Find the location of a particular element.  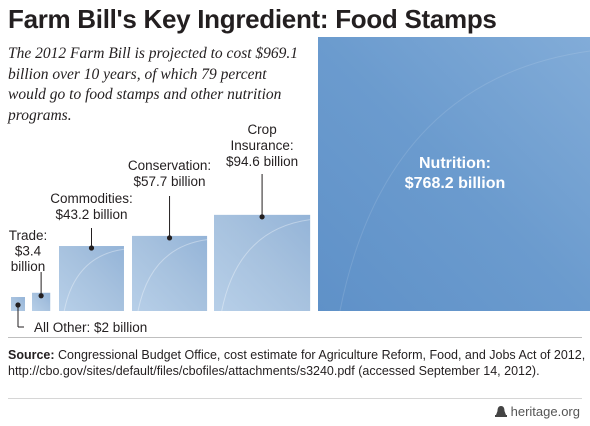

square-commodities is located at coordinates (91, 278).